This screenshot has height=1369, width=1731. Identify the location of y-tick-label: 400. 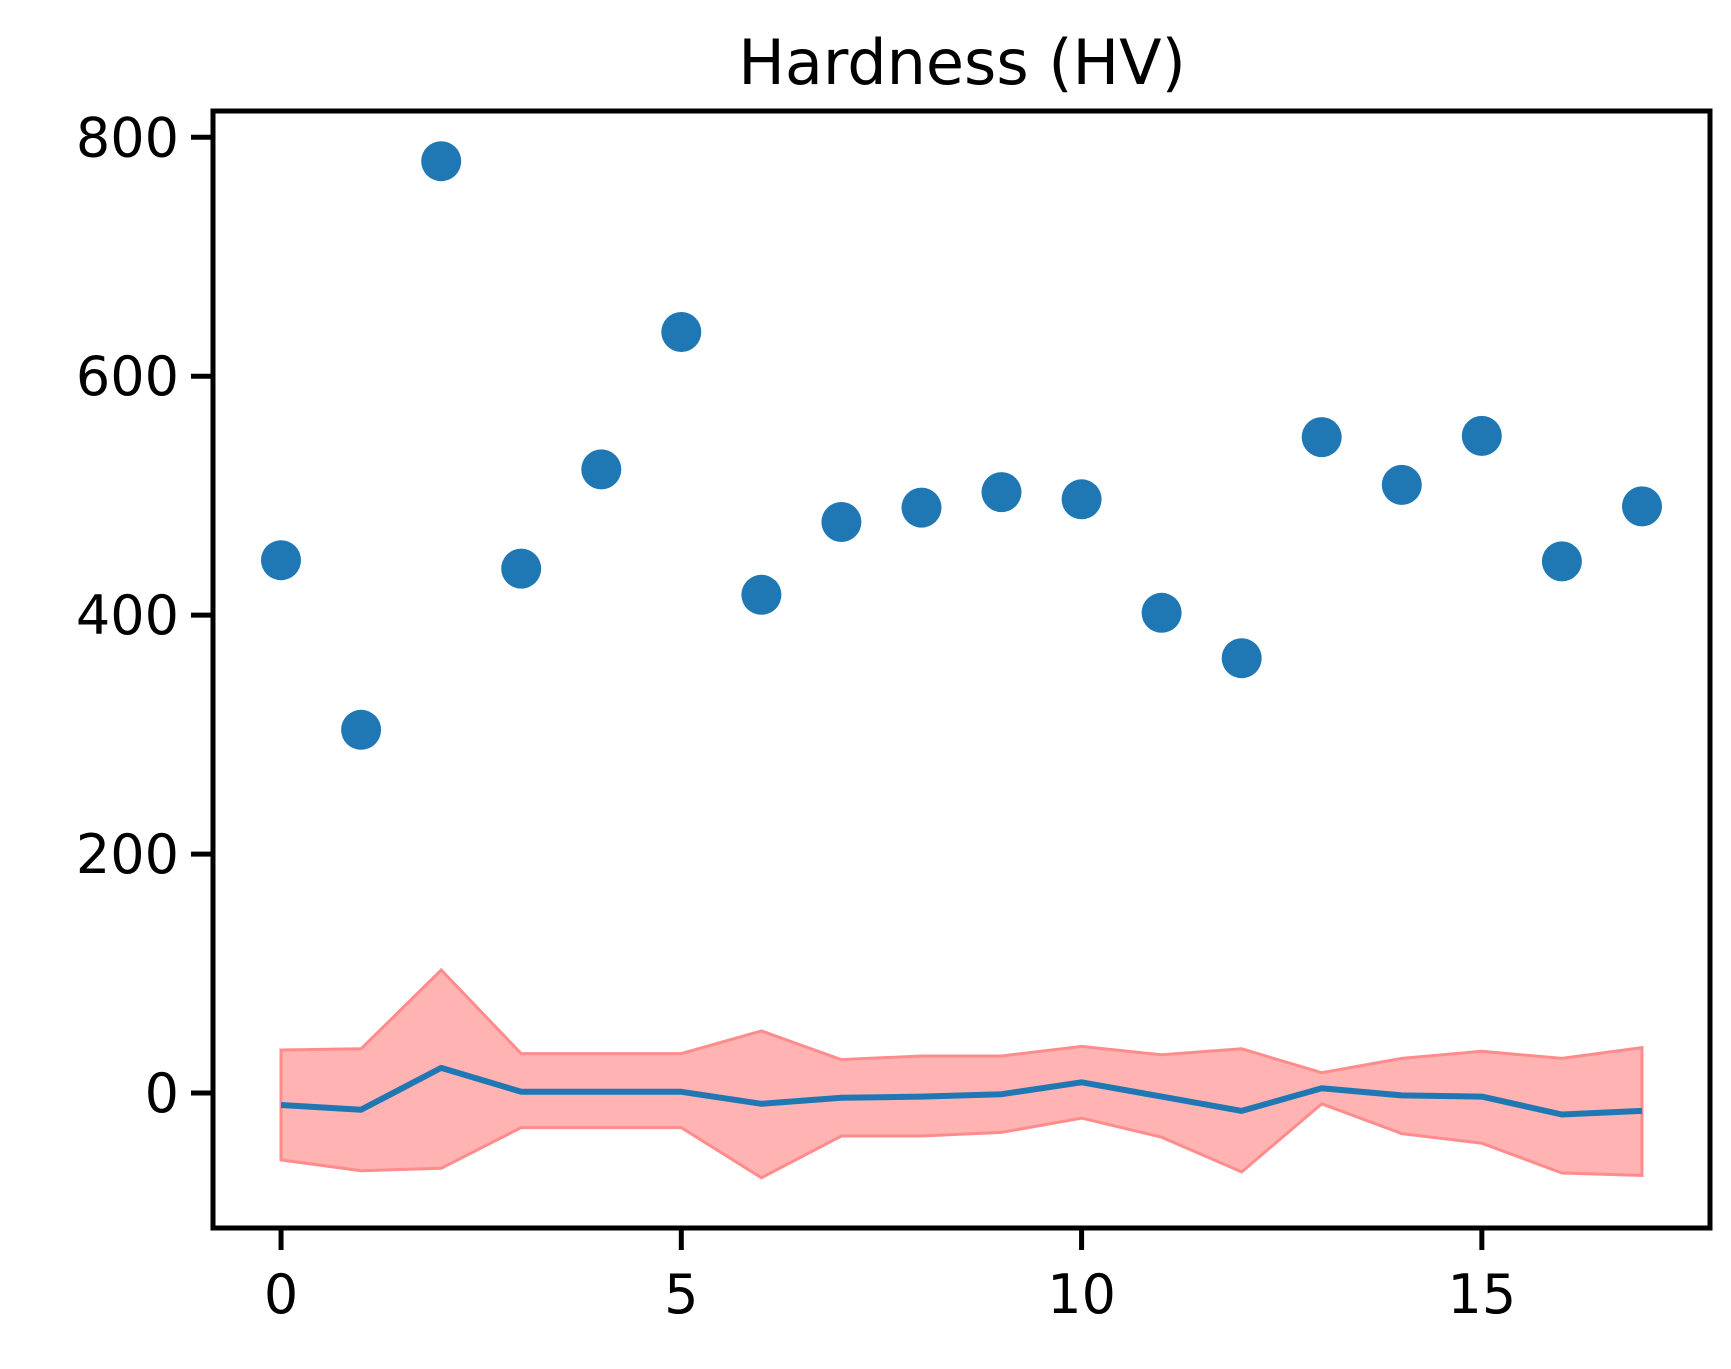
(127, 615).